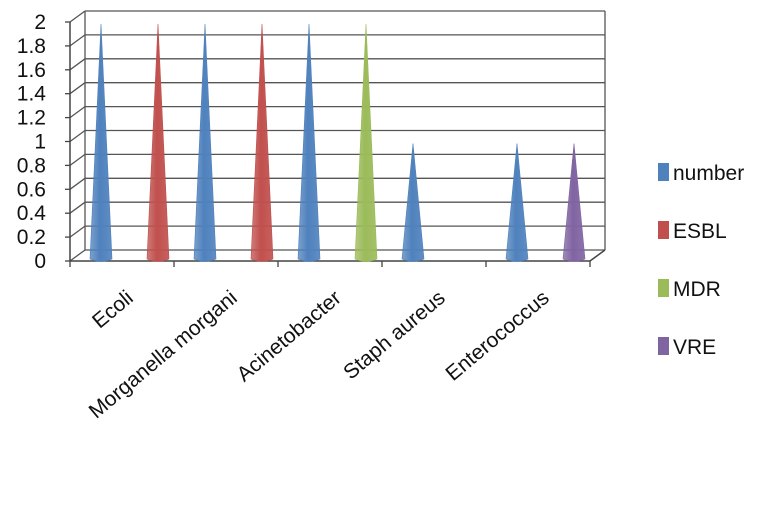 The height and width of the screenshot is (512, 784). Describe the element at coordinates (31, 189) in the screenshot. I see `y-tick-label: 0.6` at that location.